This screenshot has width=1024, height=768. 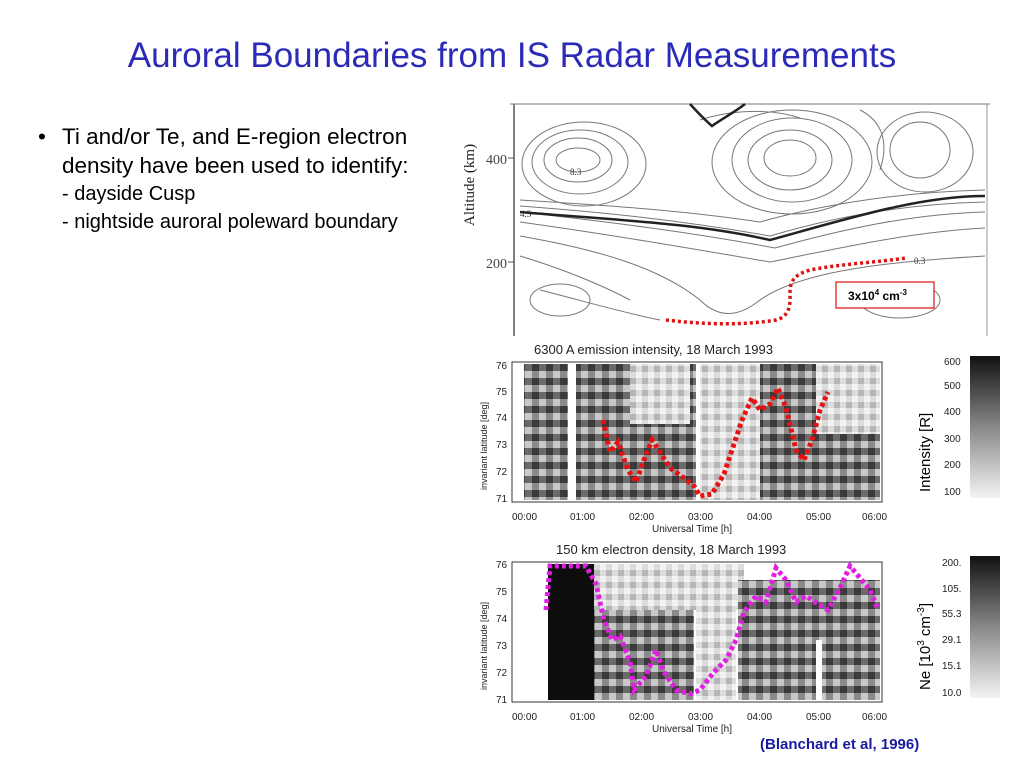 I want to click on panel1-cbar-400: 400, so click(x=952, y=412).